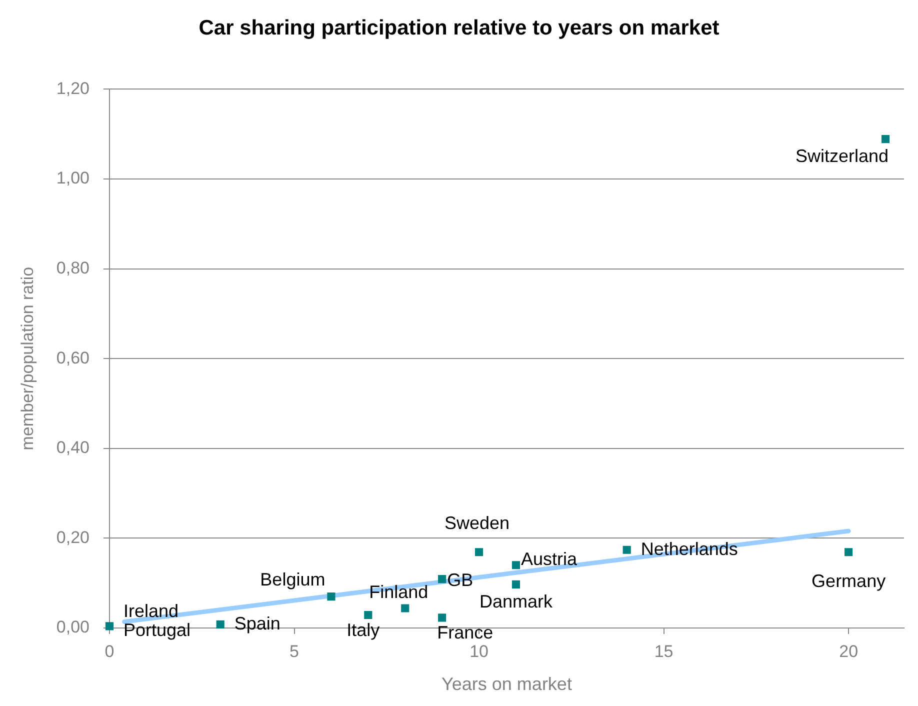 This screenshot has width=918, height=706. I want to click on annotation: Switzerland, so click(842, 156).